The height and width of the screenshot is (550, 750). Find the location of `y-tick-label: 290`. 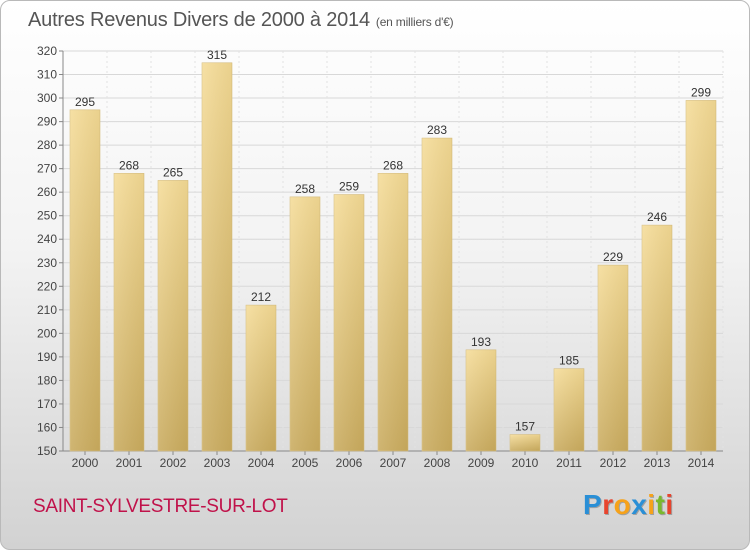

y-tick-label: 290 is located at coordinates (47, 122).